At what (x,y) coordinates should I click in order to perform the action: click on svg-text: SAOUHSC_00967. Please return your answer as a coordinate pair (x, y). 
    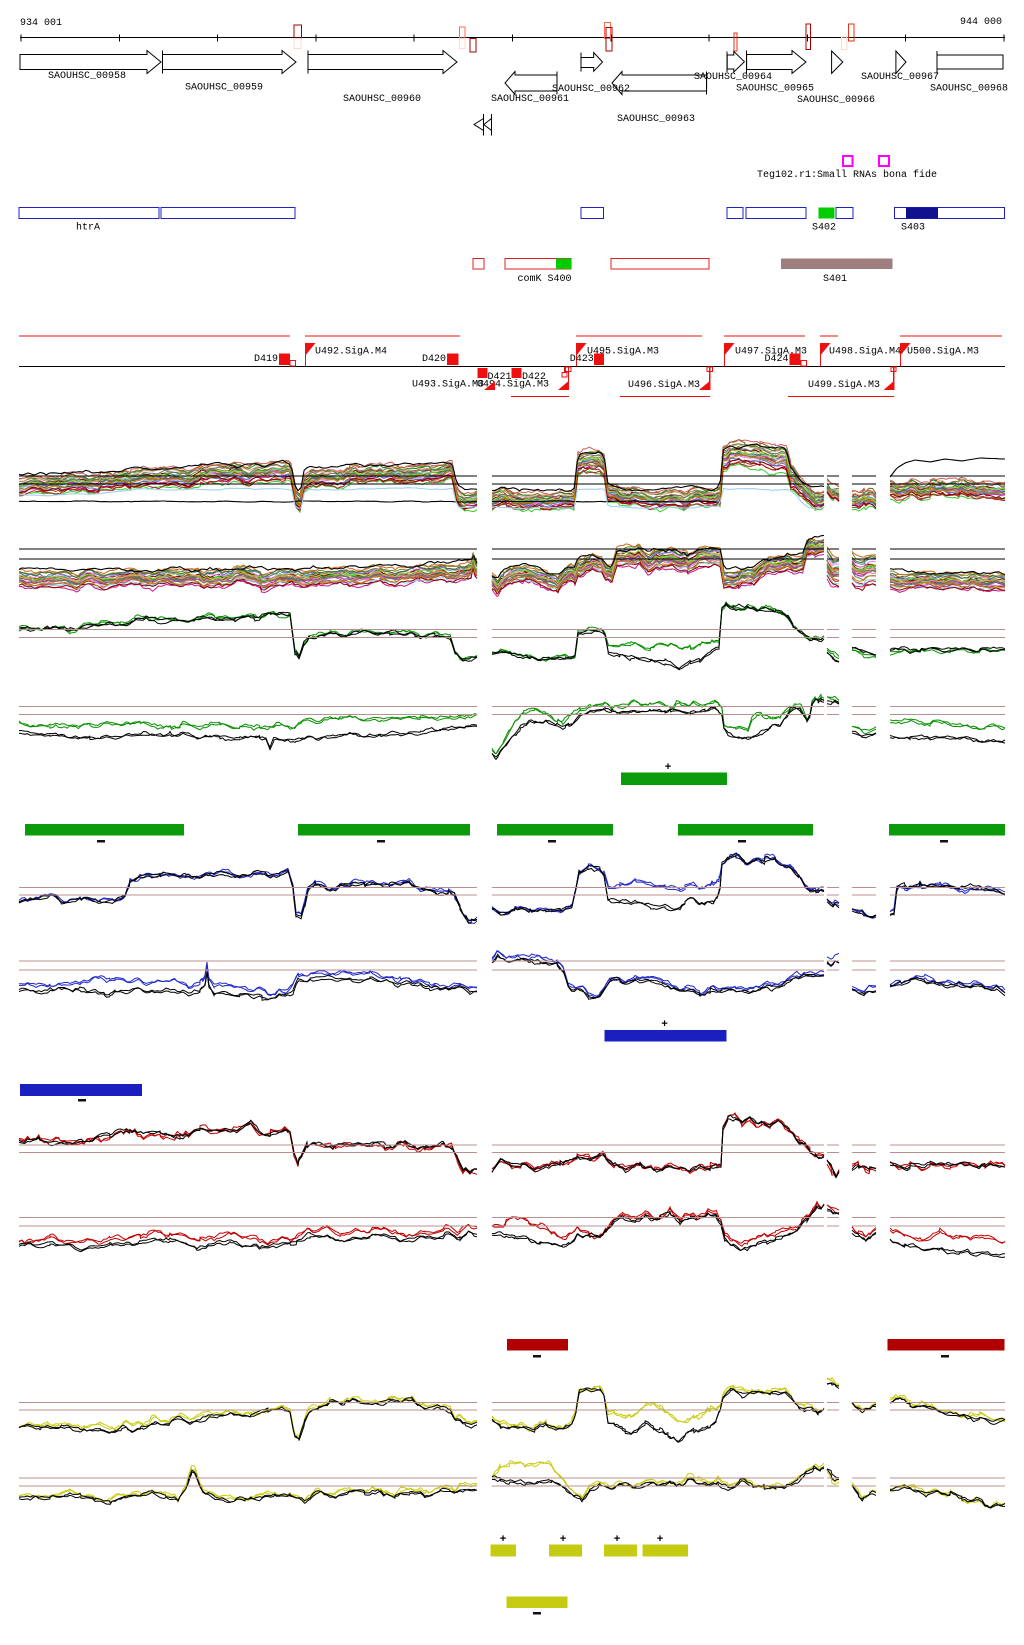
    Looking at the image, I should click on (900, 77).